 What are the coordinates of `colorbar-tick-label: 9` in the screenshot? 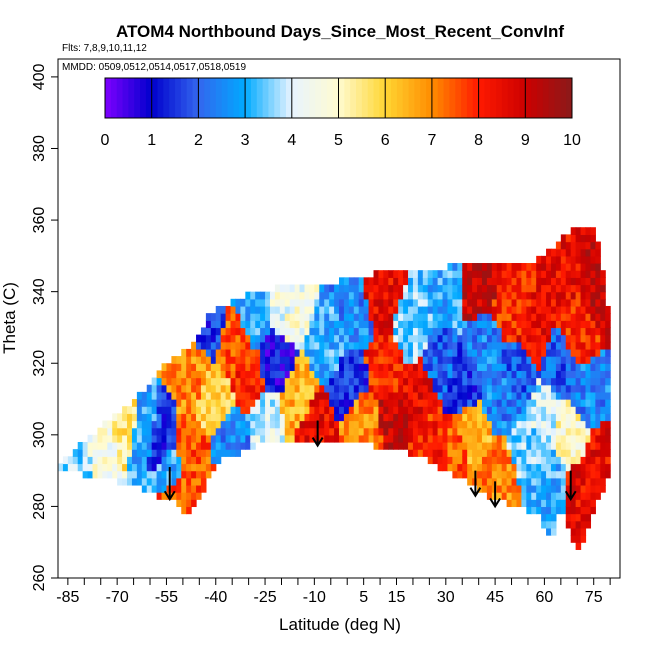 It's located at (525, 140).